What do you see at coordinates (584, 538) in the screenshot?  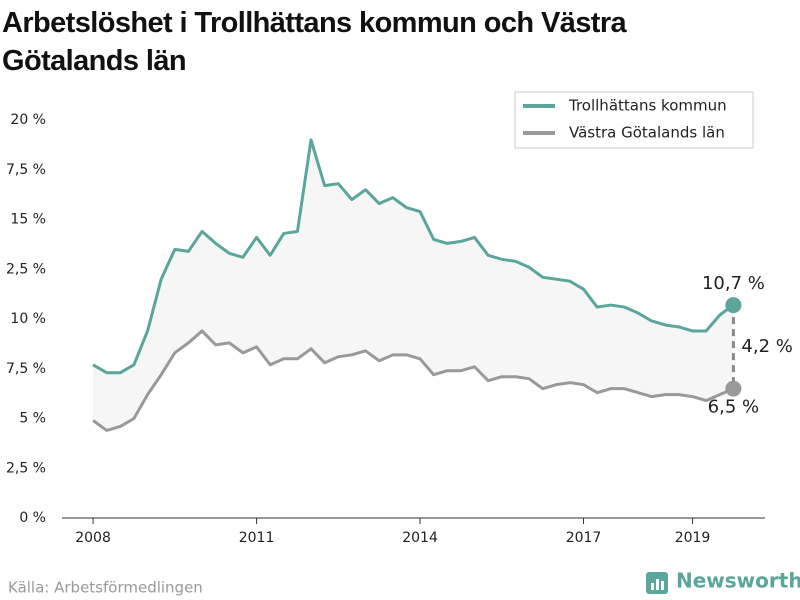 I see `x-tick-label: 2017` at bounding box center [584, 538].